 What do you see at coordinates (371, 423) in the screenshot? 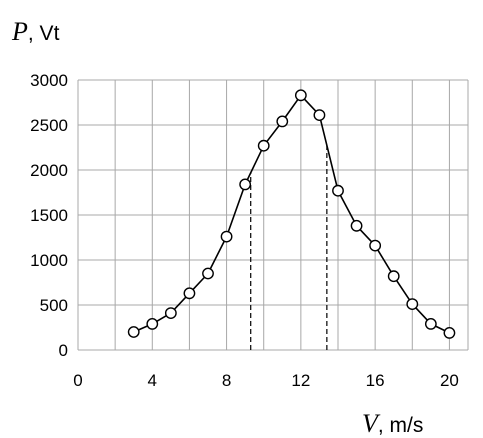
I see `x-axis-variable: V` at bounding box center [371, 423].